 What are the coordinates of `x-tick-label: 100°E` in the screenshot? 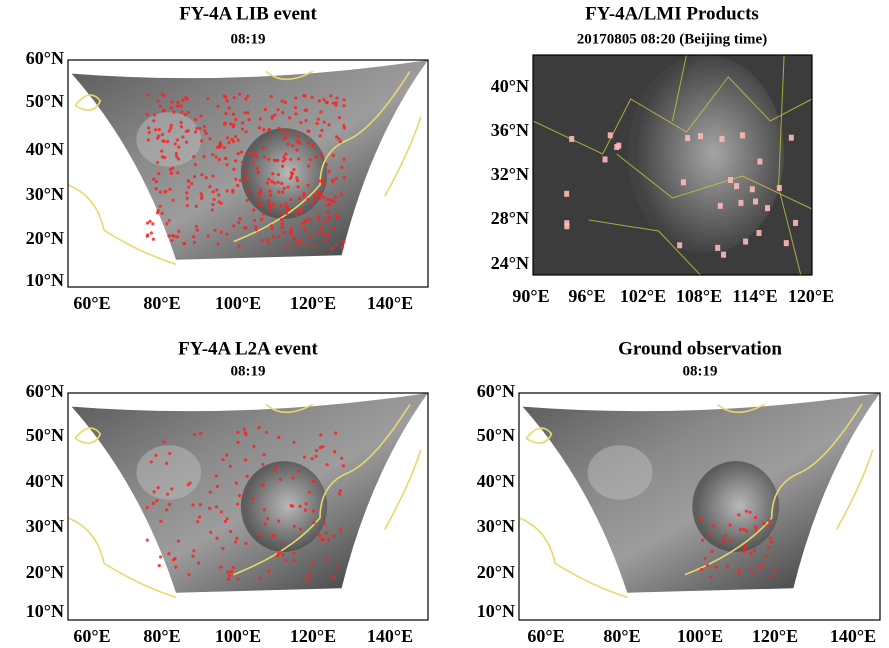 It's located at (238, 636).